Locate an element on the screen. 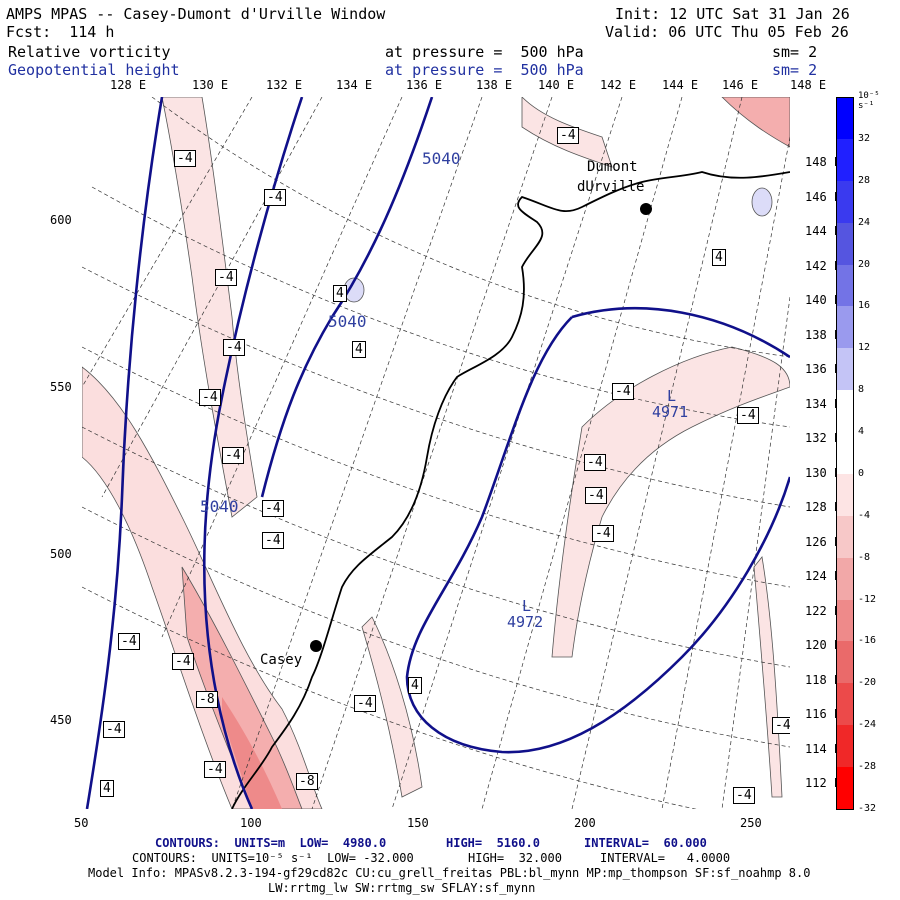 This screenshot has width=900, height=900. top-longitude-label: 144 E is located at coordinates (680, 85).